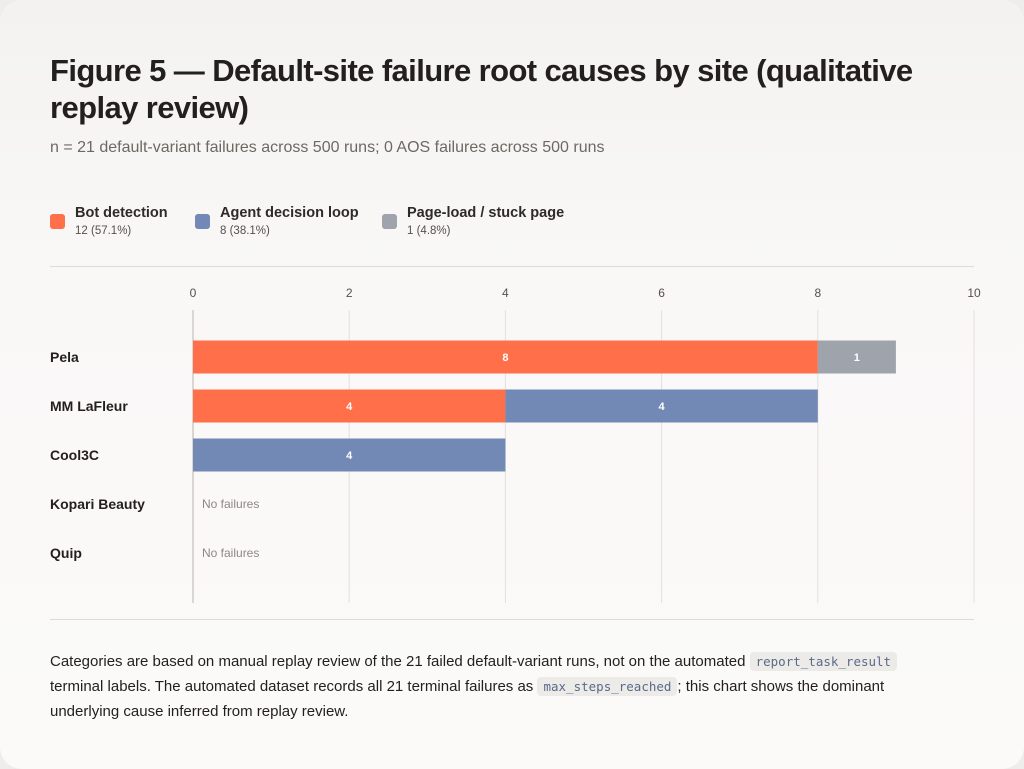 The width and height of the screenshot is (1024, 769). I want to click on code-report-task-result: report_task_result, so click(823, 661).